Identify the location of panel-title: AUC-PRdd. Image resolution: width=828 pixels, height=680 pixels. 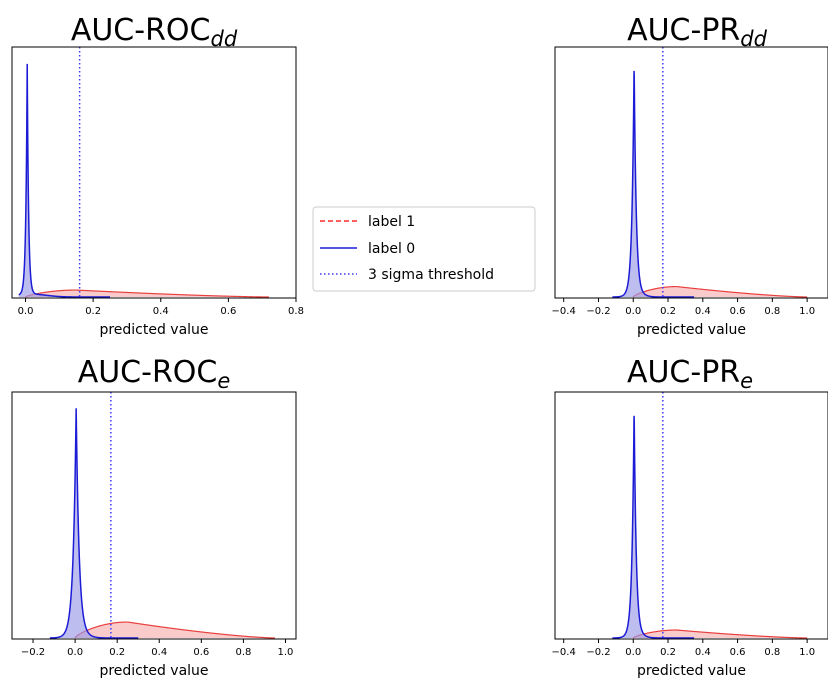
(697, 32).